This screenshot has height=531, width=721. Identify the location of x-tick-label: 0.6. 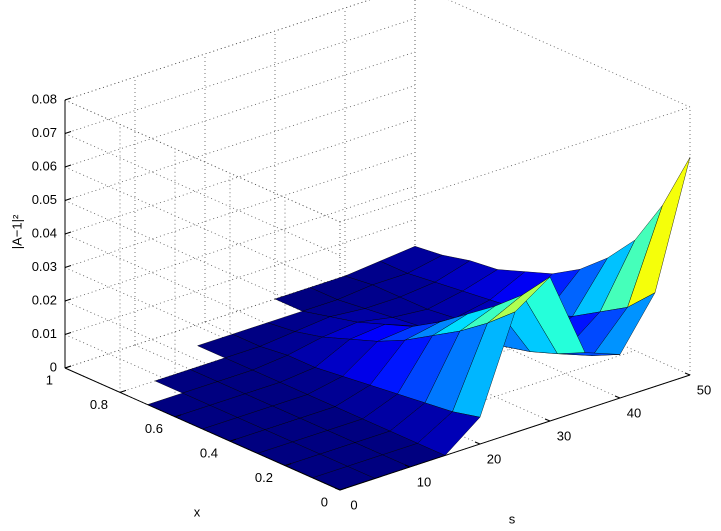
(154, 428).